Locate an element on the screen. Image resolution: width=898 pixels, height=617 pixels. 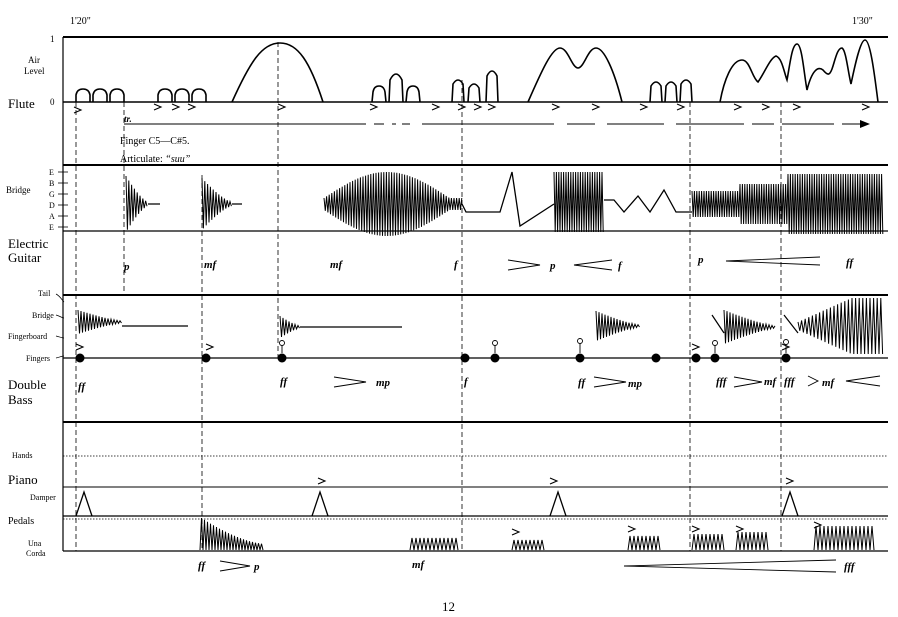
guitar-name-line1: Electric is located at coordinates (28, 243).